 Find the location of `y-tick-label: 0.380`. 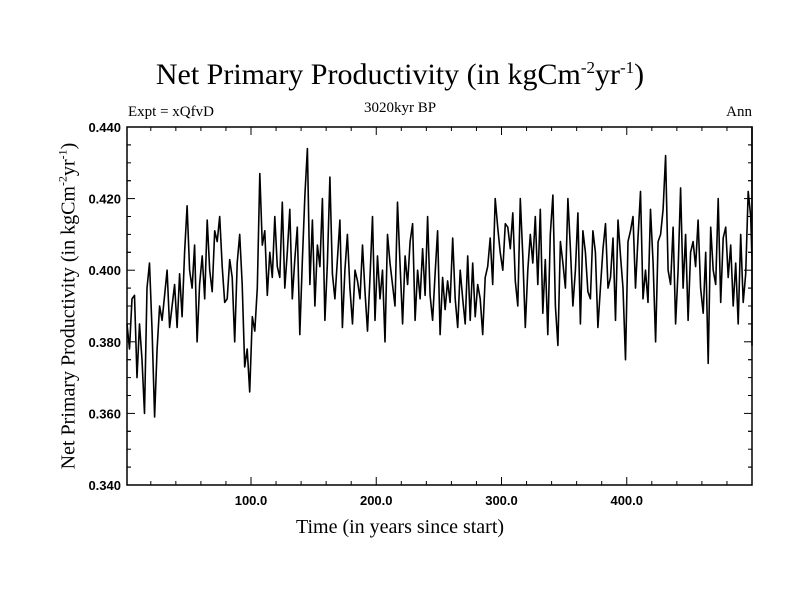

y-tick-label: 0.380 is located at coordinates (104, 342).